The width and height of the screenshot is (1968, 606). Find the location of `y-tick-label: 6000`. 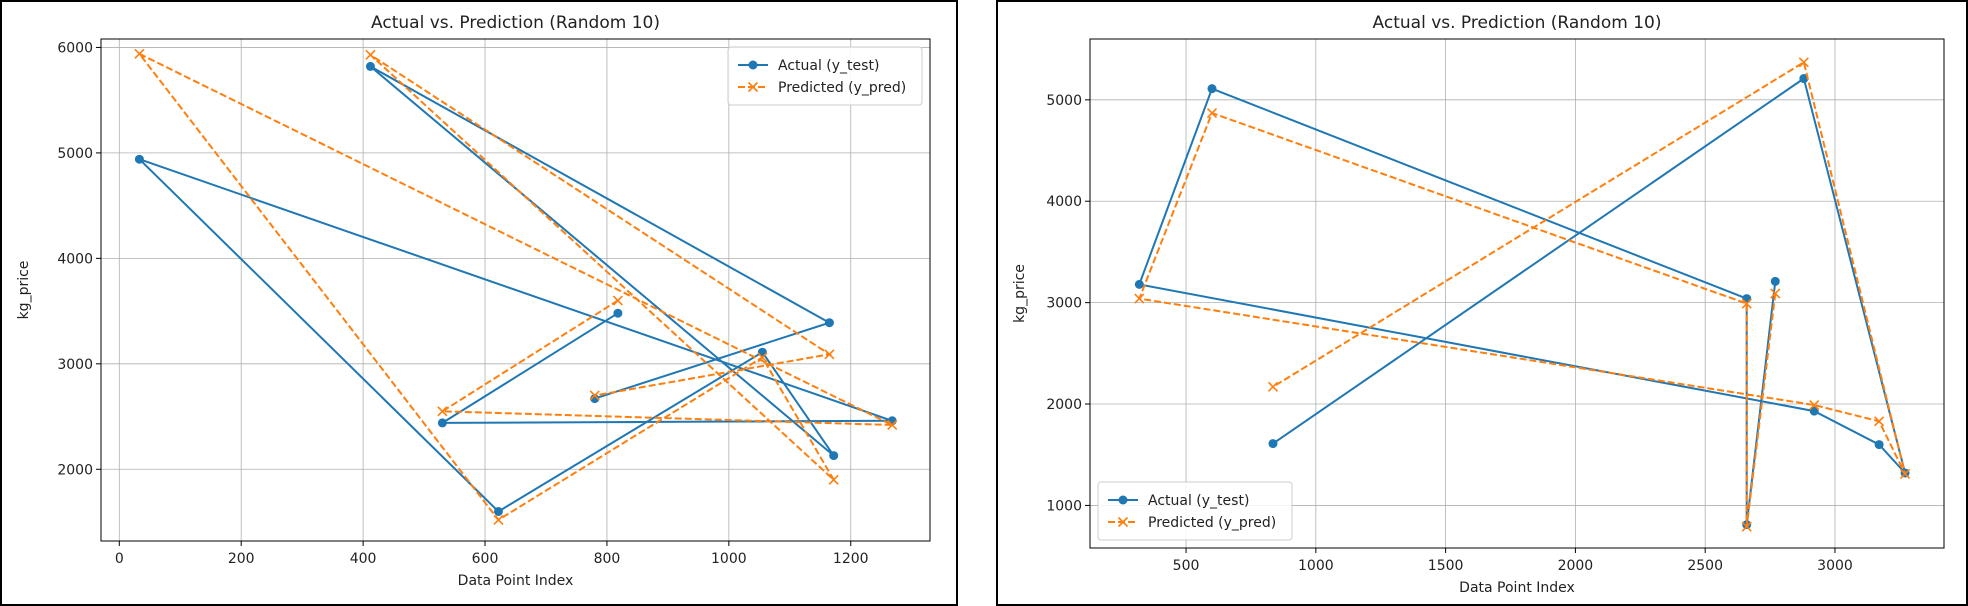

y-tick-label: 6000 is located at coordinates (75, 48).